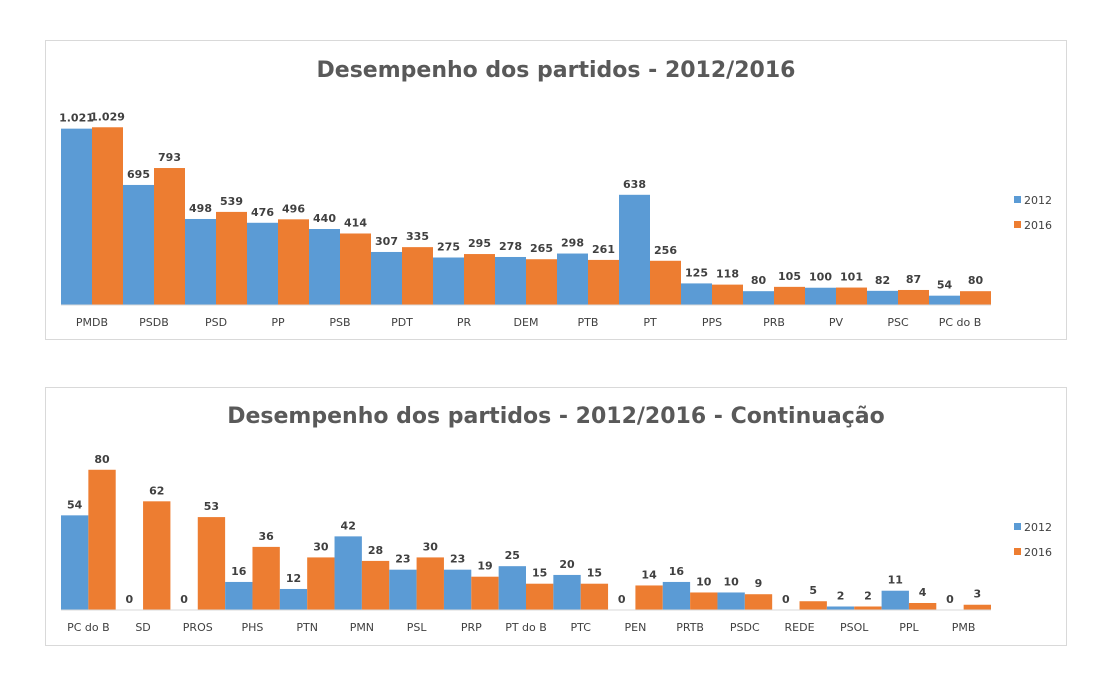  I want to click on category-label: PR, so click(464, 322).